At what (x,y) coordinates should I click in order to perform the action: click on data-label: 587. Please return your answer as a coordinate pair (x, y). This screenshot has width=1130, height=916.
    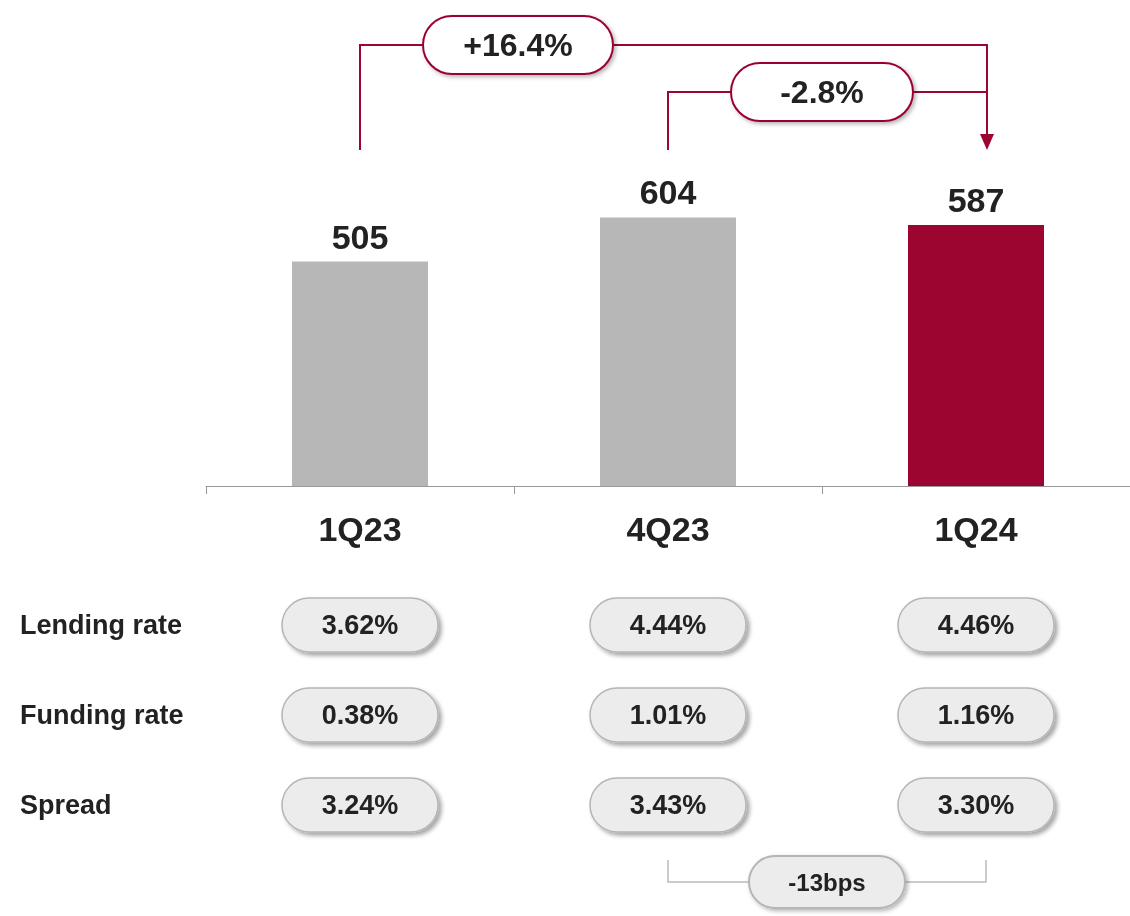
    Looking at the image, I should click on (976, 200).